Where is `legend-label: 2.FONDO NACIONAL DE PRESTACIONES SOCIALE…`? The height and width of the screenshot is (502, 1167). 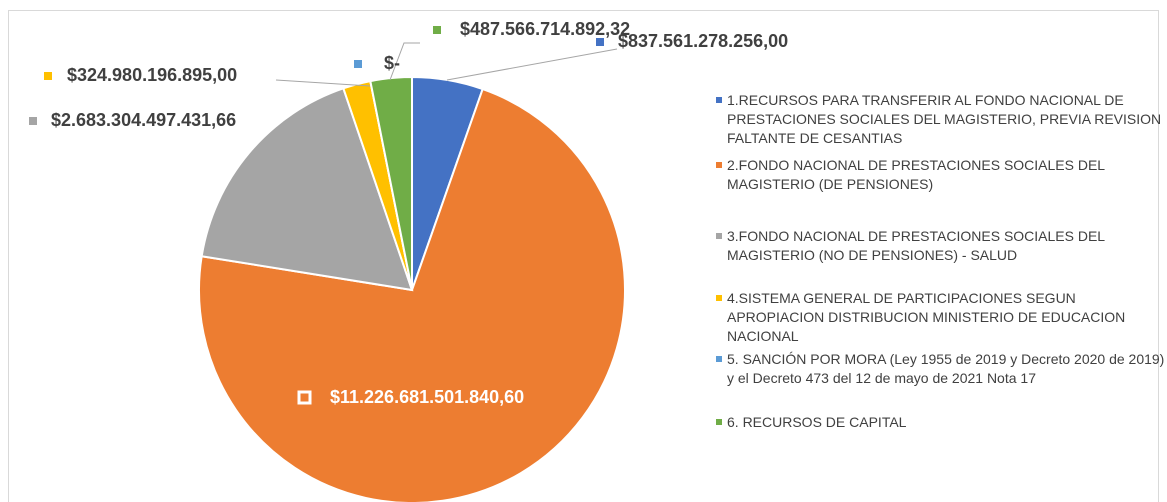
legend-label: 2.FONDO NACIONAL DE PRESTACIONES SOCIALE… is located at coordinates (916, 174).